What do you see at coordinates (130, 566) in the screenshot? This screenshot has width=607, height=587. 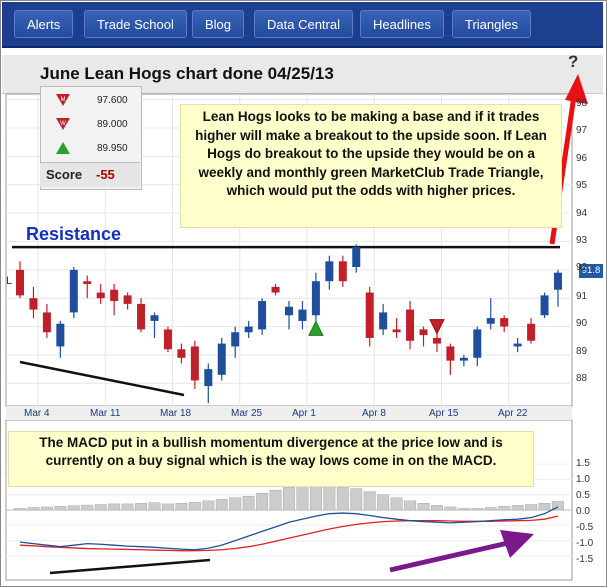 I see `macd-trendline` at bounding box center [130, 566].